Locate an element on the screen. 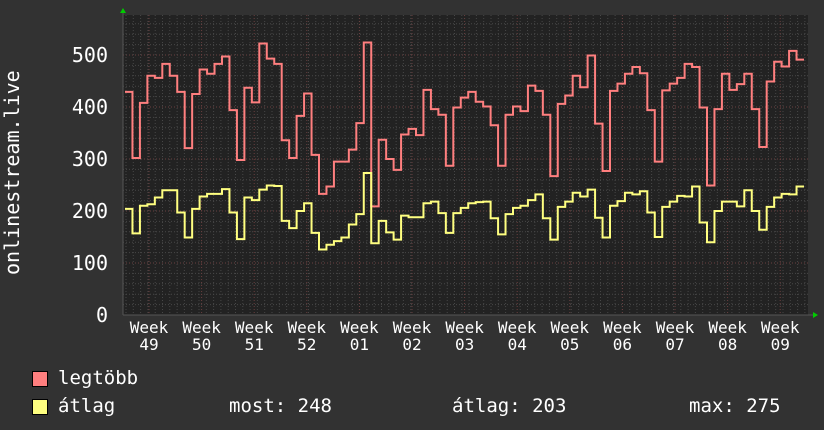 The height and width of the screenshot is (430, 824). x-tick-label-part: 52 is located at coordinates (306, 344).